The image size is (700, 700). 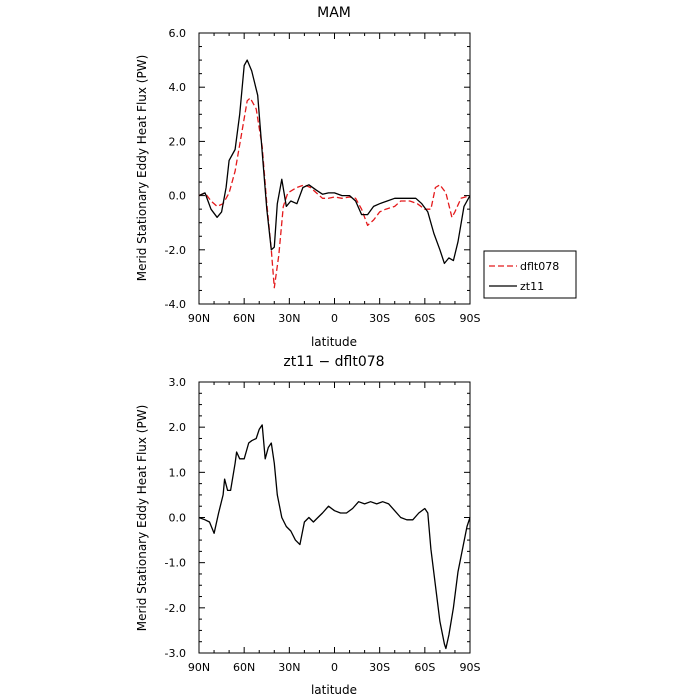 I want to click on legend-label-dflt078: dflt078, so click(x=539, y=266).